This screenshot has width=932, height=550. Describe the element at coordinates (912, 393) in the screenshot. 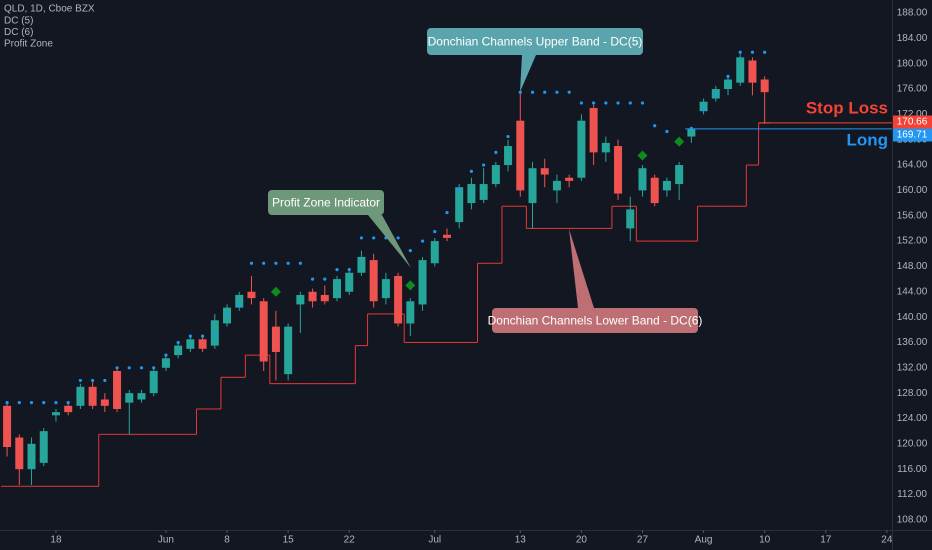

I see `y-tick-label: 128.00` at that location.